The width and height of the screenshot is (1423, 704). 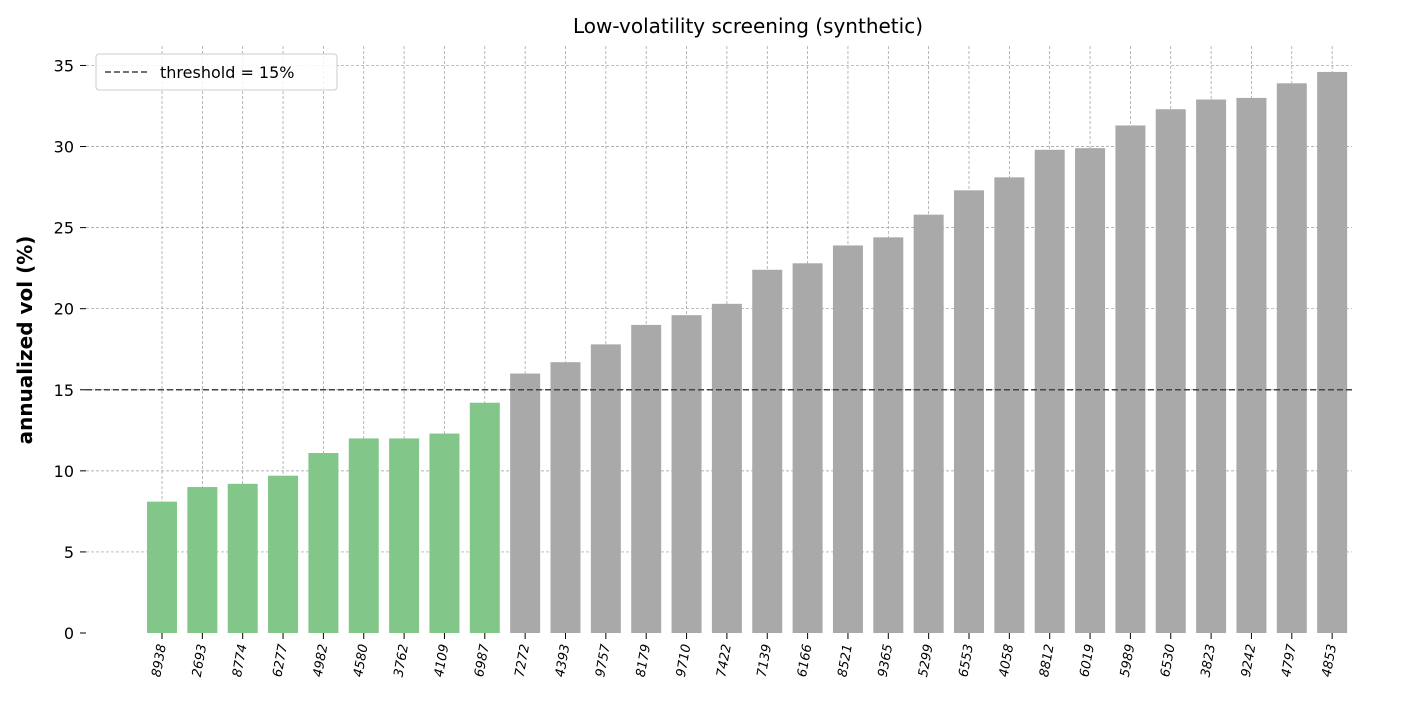 What do you see at coordinates (845, 660) in the screenshot?
I see `x-tick-label: 8521` at bounding box center [845, 660].